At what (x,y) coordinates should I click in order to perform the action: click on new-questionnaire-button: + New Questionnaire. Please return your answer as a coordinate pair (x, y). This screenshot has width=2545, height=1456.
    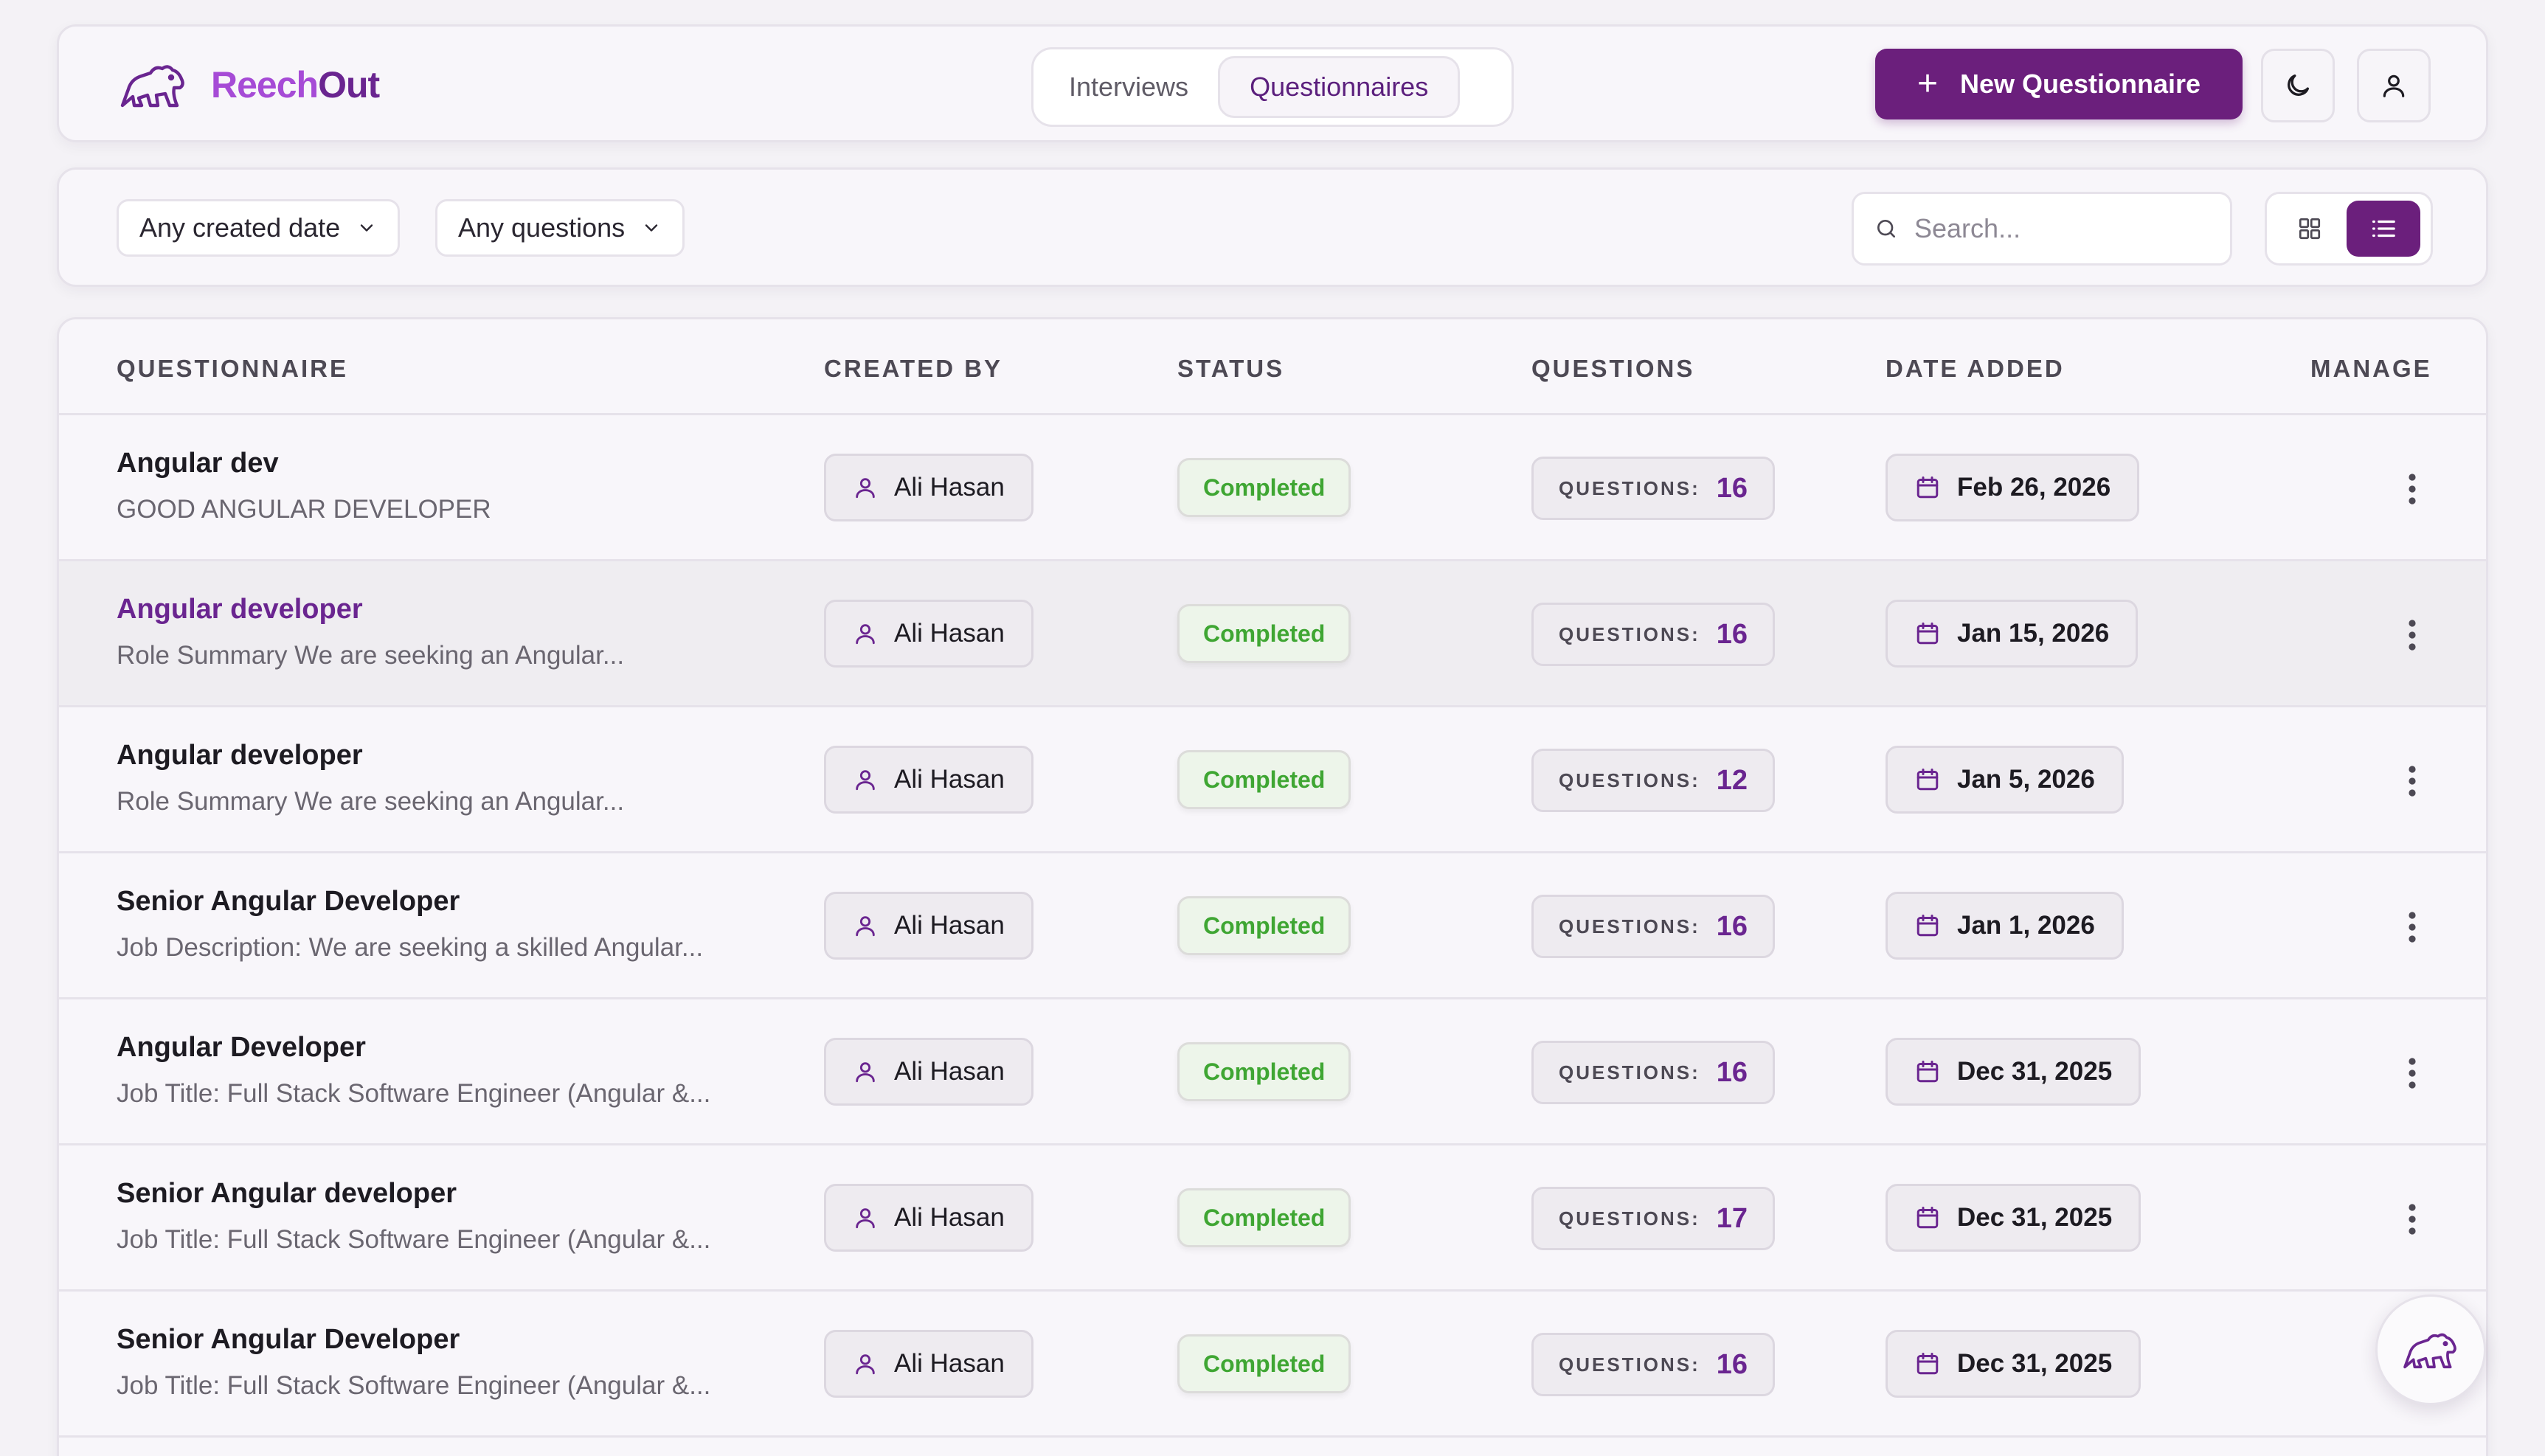
    Looking at the image, I should click on (2059, 84).